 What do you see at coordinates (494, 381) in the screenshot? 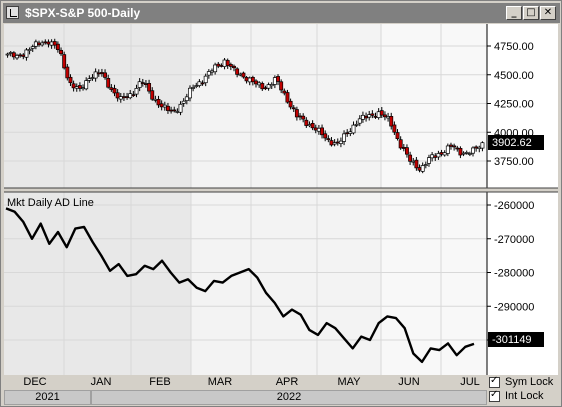
I see `sym-lock-checkbox` at bounding box center [494, 381].